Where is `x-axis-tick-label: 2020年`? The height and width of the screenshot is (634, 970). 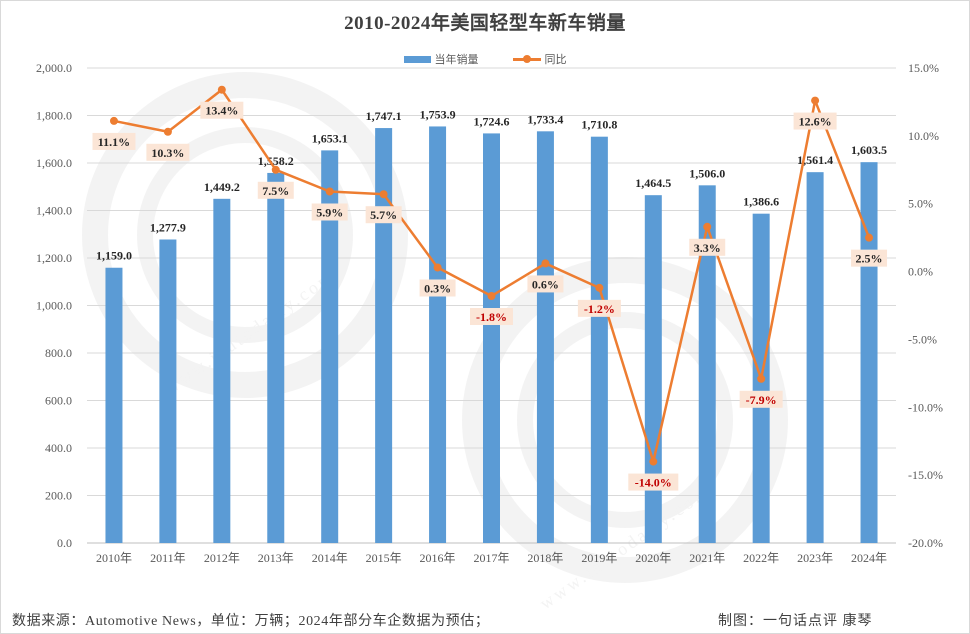 x-axis-tick-label: 2020年 is located at coordinates (653, 558).